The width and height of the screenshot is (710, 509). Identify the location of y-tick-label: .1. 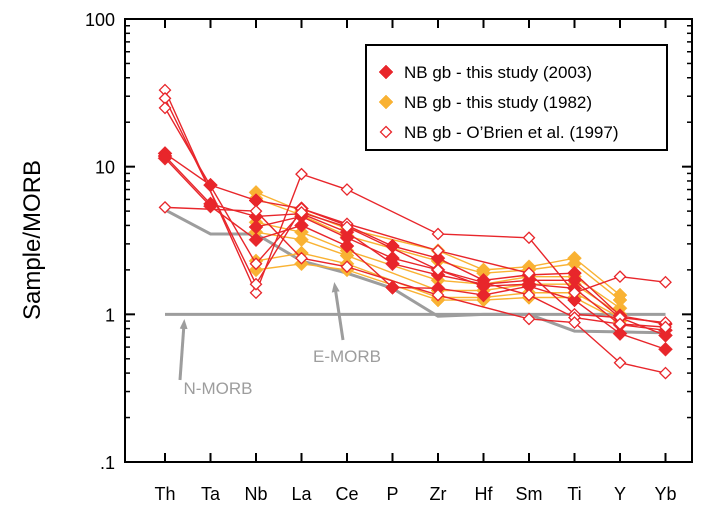
(107, 463).